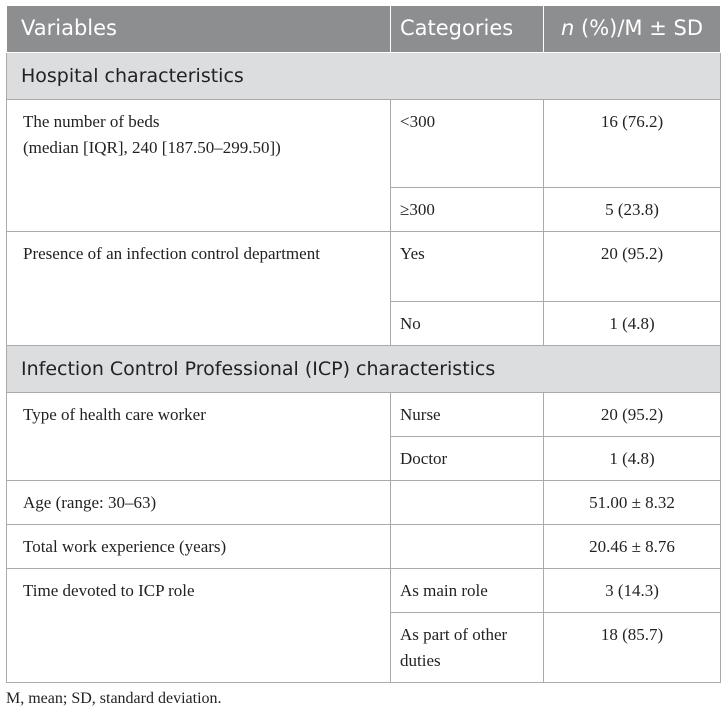 The width and height of the screenshot is (725, 715). I want to click on section-row: Hospital characteristics, so click(363, 76).